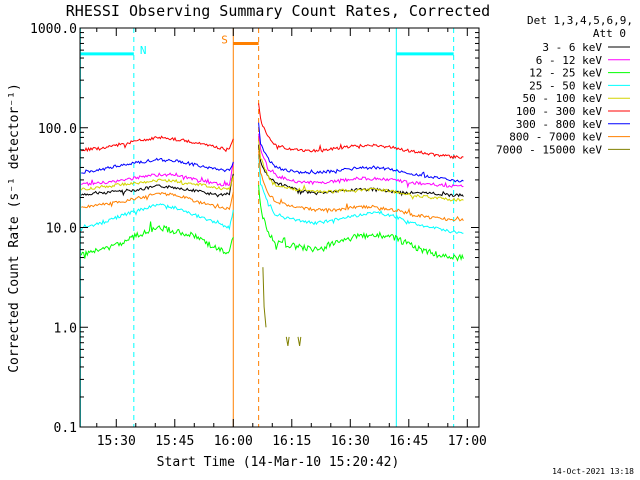 The width and height of the screenshot is (640, 480). I want to click on legend-label-3: 25 - 50 keV, so click(565, 85).